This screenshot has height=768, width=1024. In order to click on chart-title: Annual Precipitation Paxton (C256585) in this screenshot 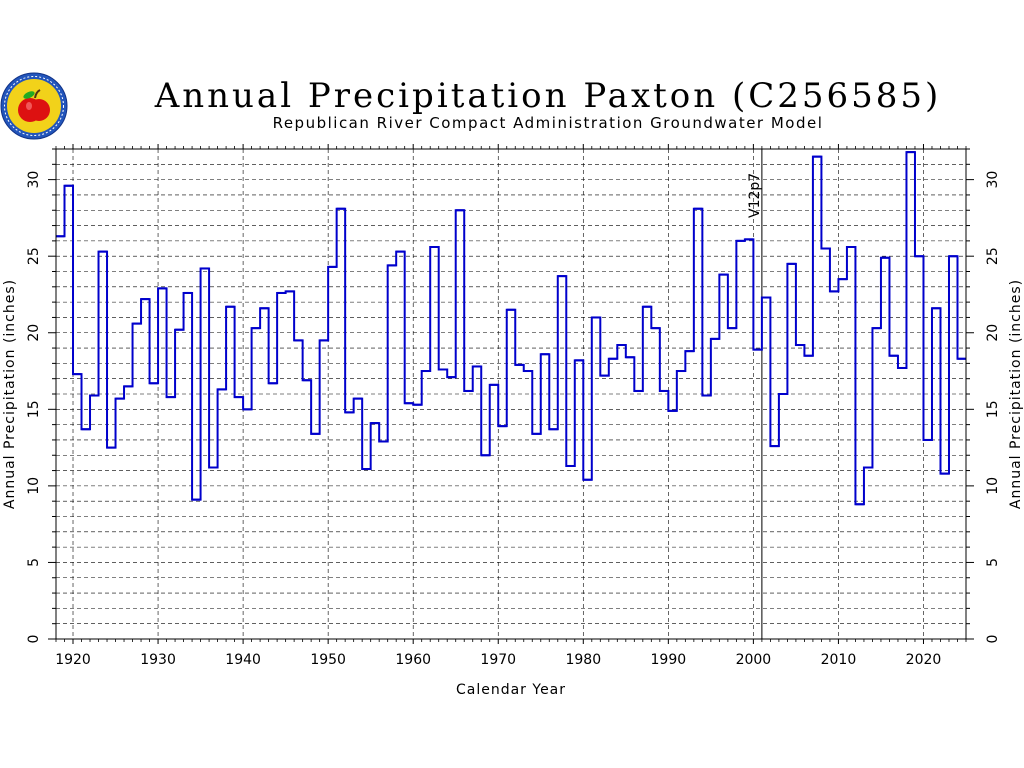, I will do `click(548, 96)`.